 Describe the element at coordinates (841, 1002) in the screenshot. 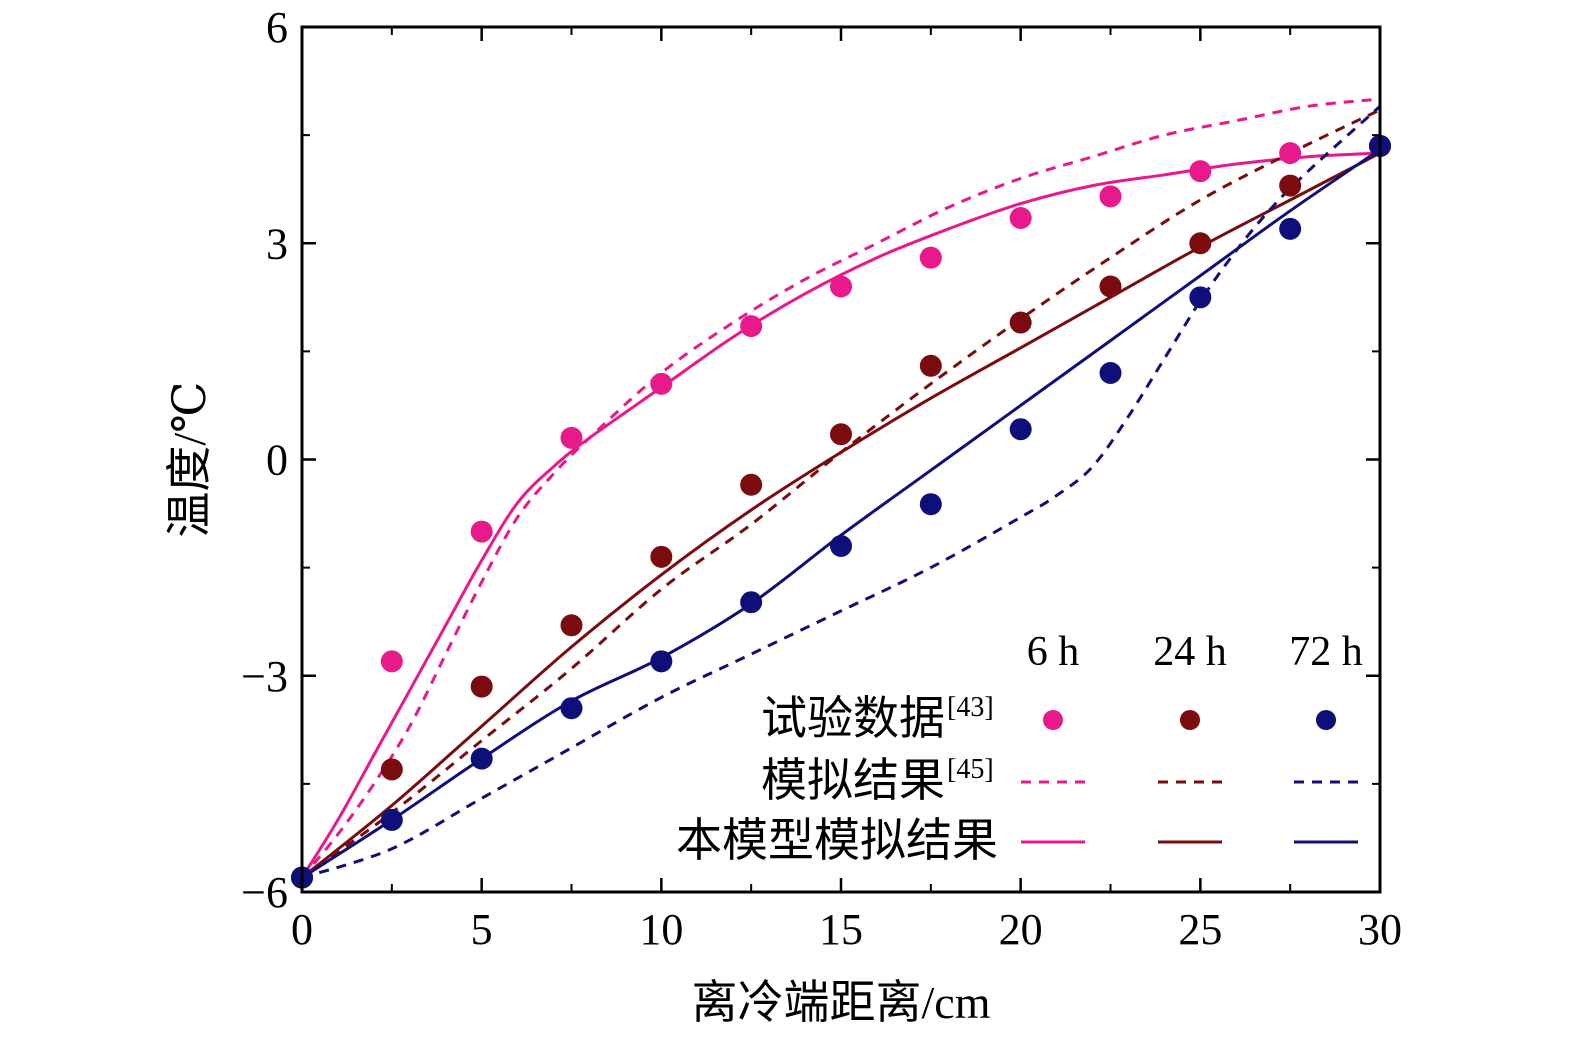

I see `x-axis-title: 离冷端距离/cm` at that location.